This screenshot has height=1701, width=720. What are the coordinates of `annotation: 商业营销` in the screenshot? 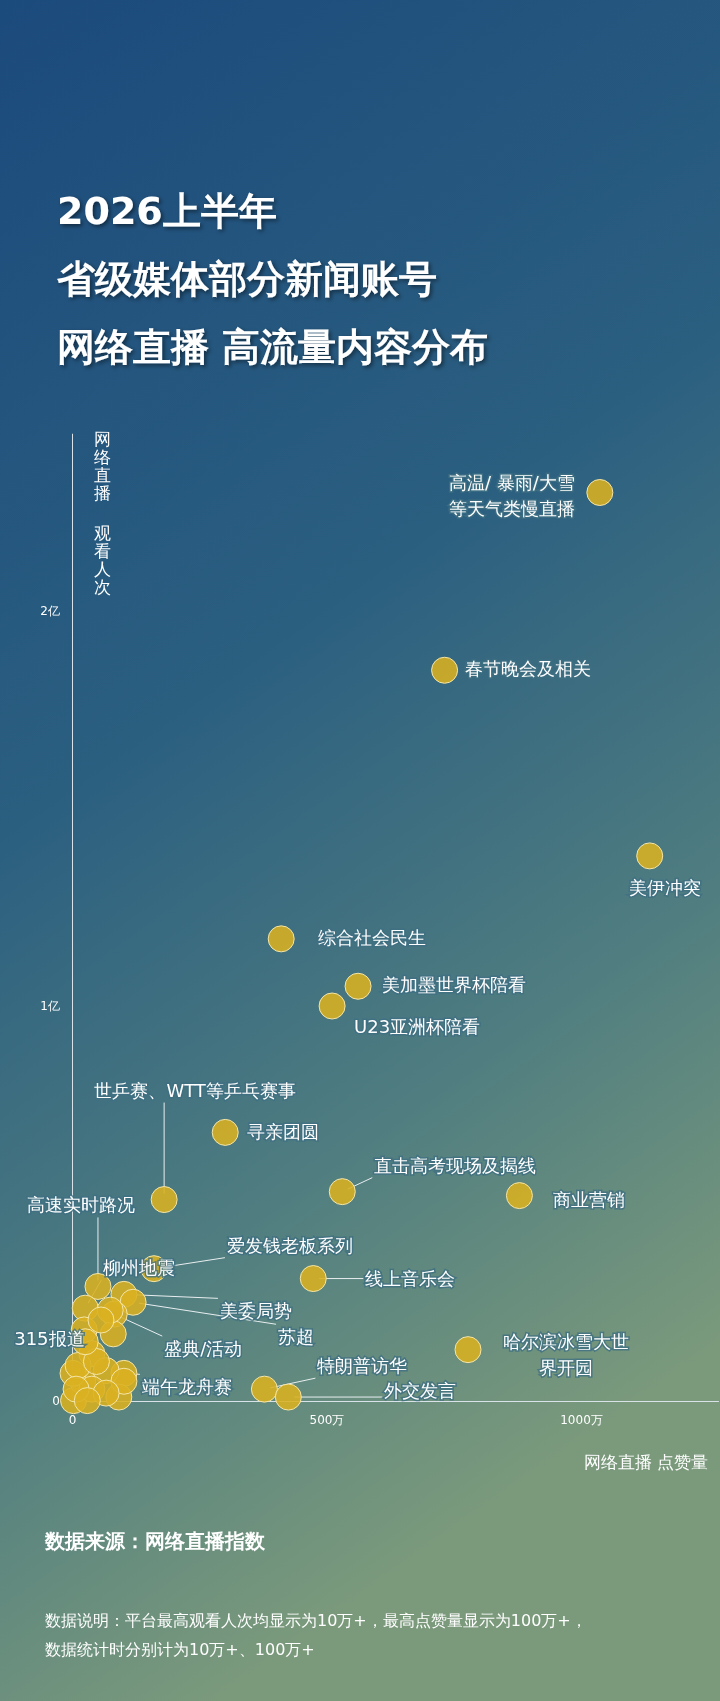 It's located at (589, 1199).